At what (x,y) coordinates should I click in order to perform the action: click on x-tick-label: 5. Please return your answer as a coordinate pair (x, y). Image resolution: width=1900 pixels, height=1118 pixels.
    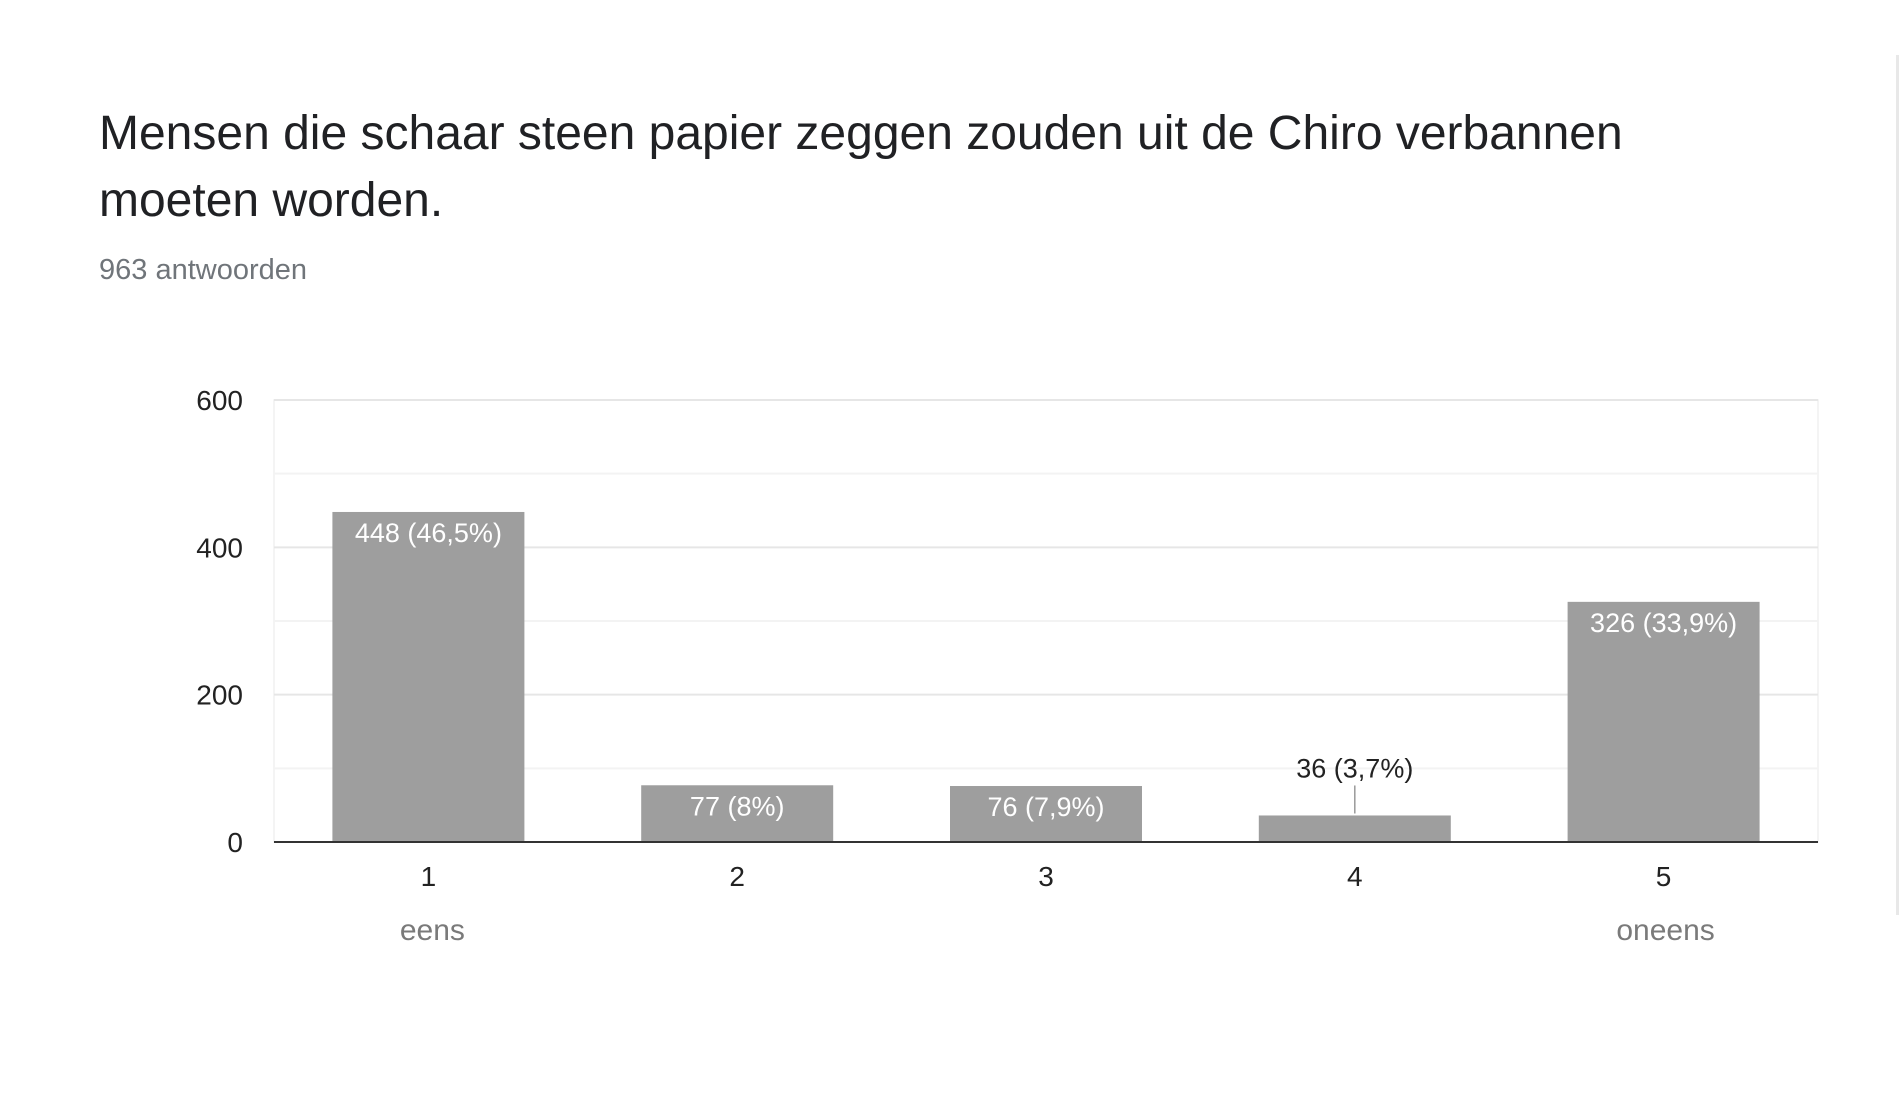
    Looking at the image, I should click on (1664, 876).